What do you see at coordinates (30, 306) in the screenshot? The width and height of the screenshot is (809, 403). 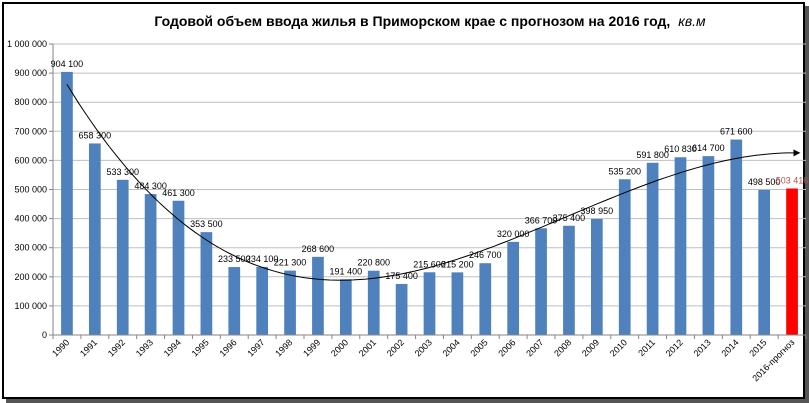 I see `y-tick-label: 100 000` at bounding box center [30, 306].